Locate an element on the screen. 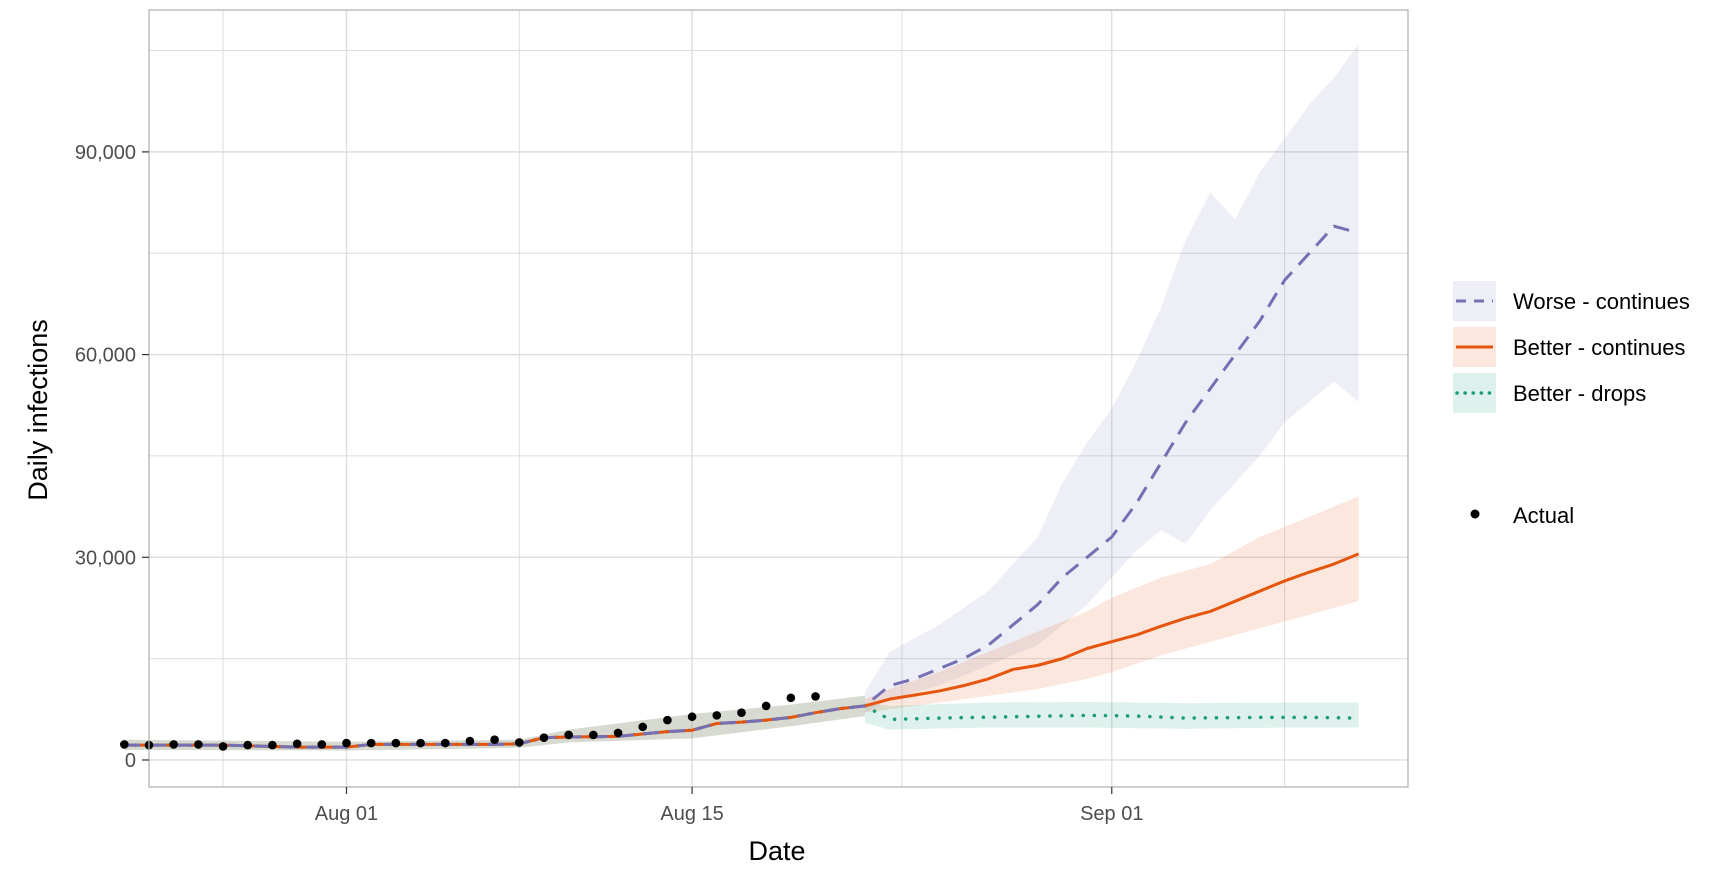  x-tick-label: Aug 15 is located at coordinates (691, 814).